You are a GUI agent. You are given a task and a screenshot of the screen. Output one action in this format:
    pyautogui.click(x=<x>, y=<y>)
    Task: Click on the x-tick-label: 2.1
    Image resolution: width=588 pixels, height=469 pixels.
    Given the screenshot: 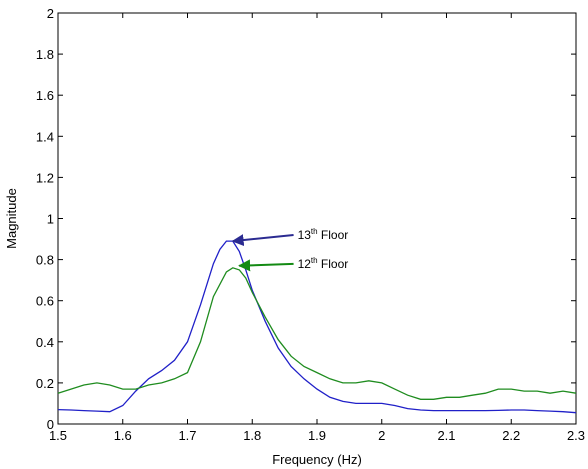 What is the action you would take?
    pyautogui.click(x=446, y=435)
    